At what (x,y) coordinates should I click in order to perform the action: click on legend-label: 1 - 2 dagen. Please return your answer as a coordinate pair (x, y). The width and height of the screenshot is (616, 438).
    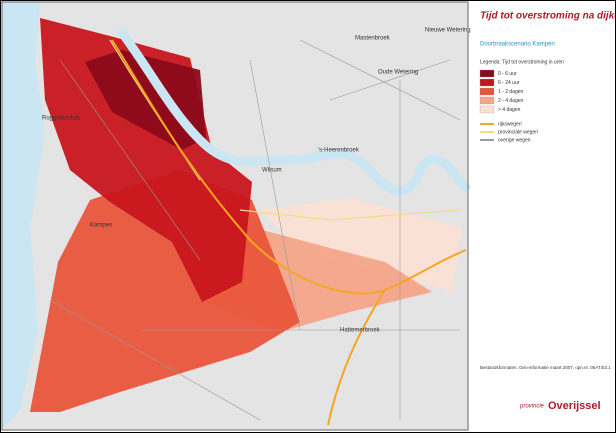
    Looking at the image, I should click on (511, 92).